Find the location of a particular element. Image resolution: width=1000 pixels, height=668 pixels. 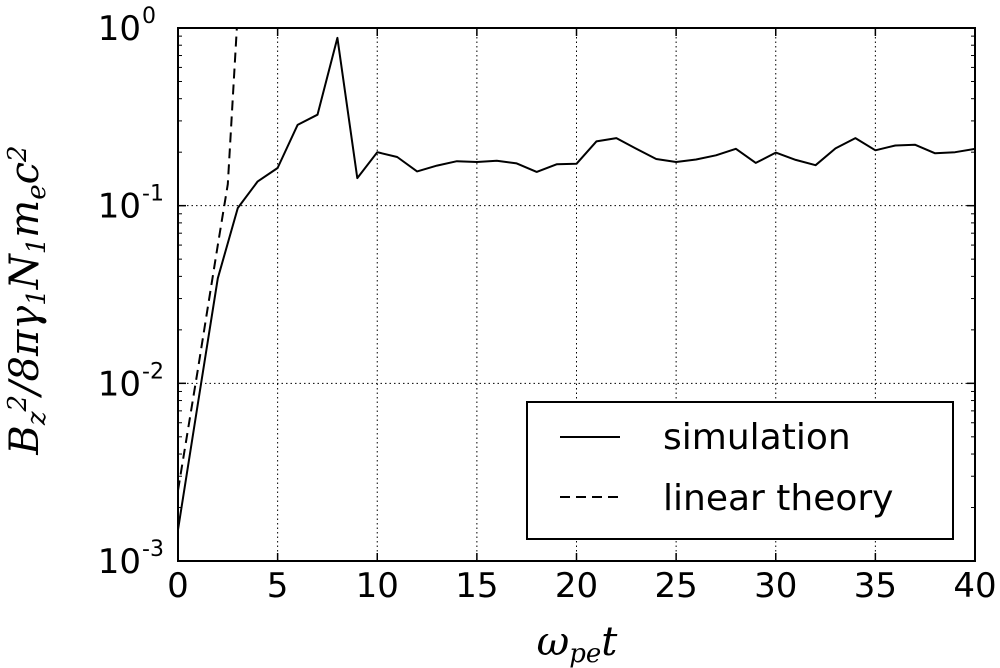

axis-label-part: t is located at coordinates (609, 642).